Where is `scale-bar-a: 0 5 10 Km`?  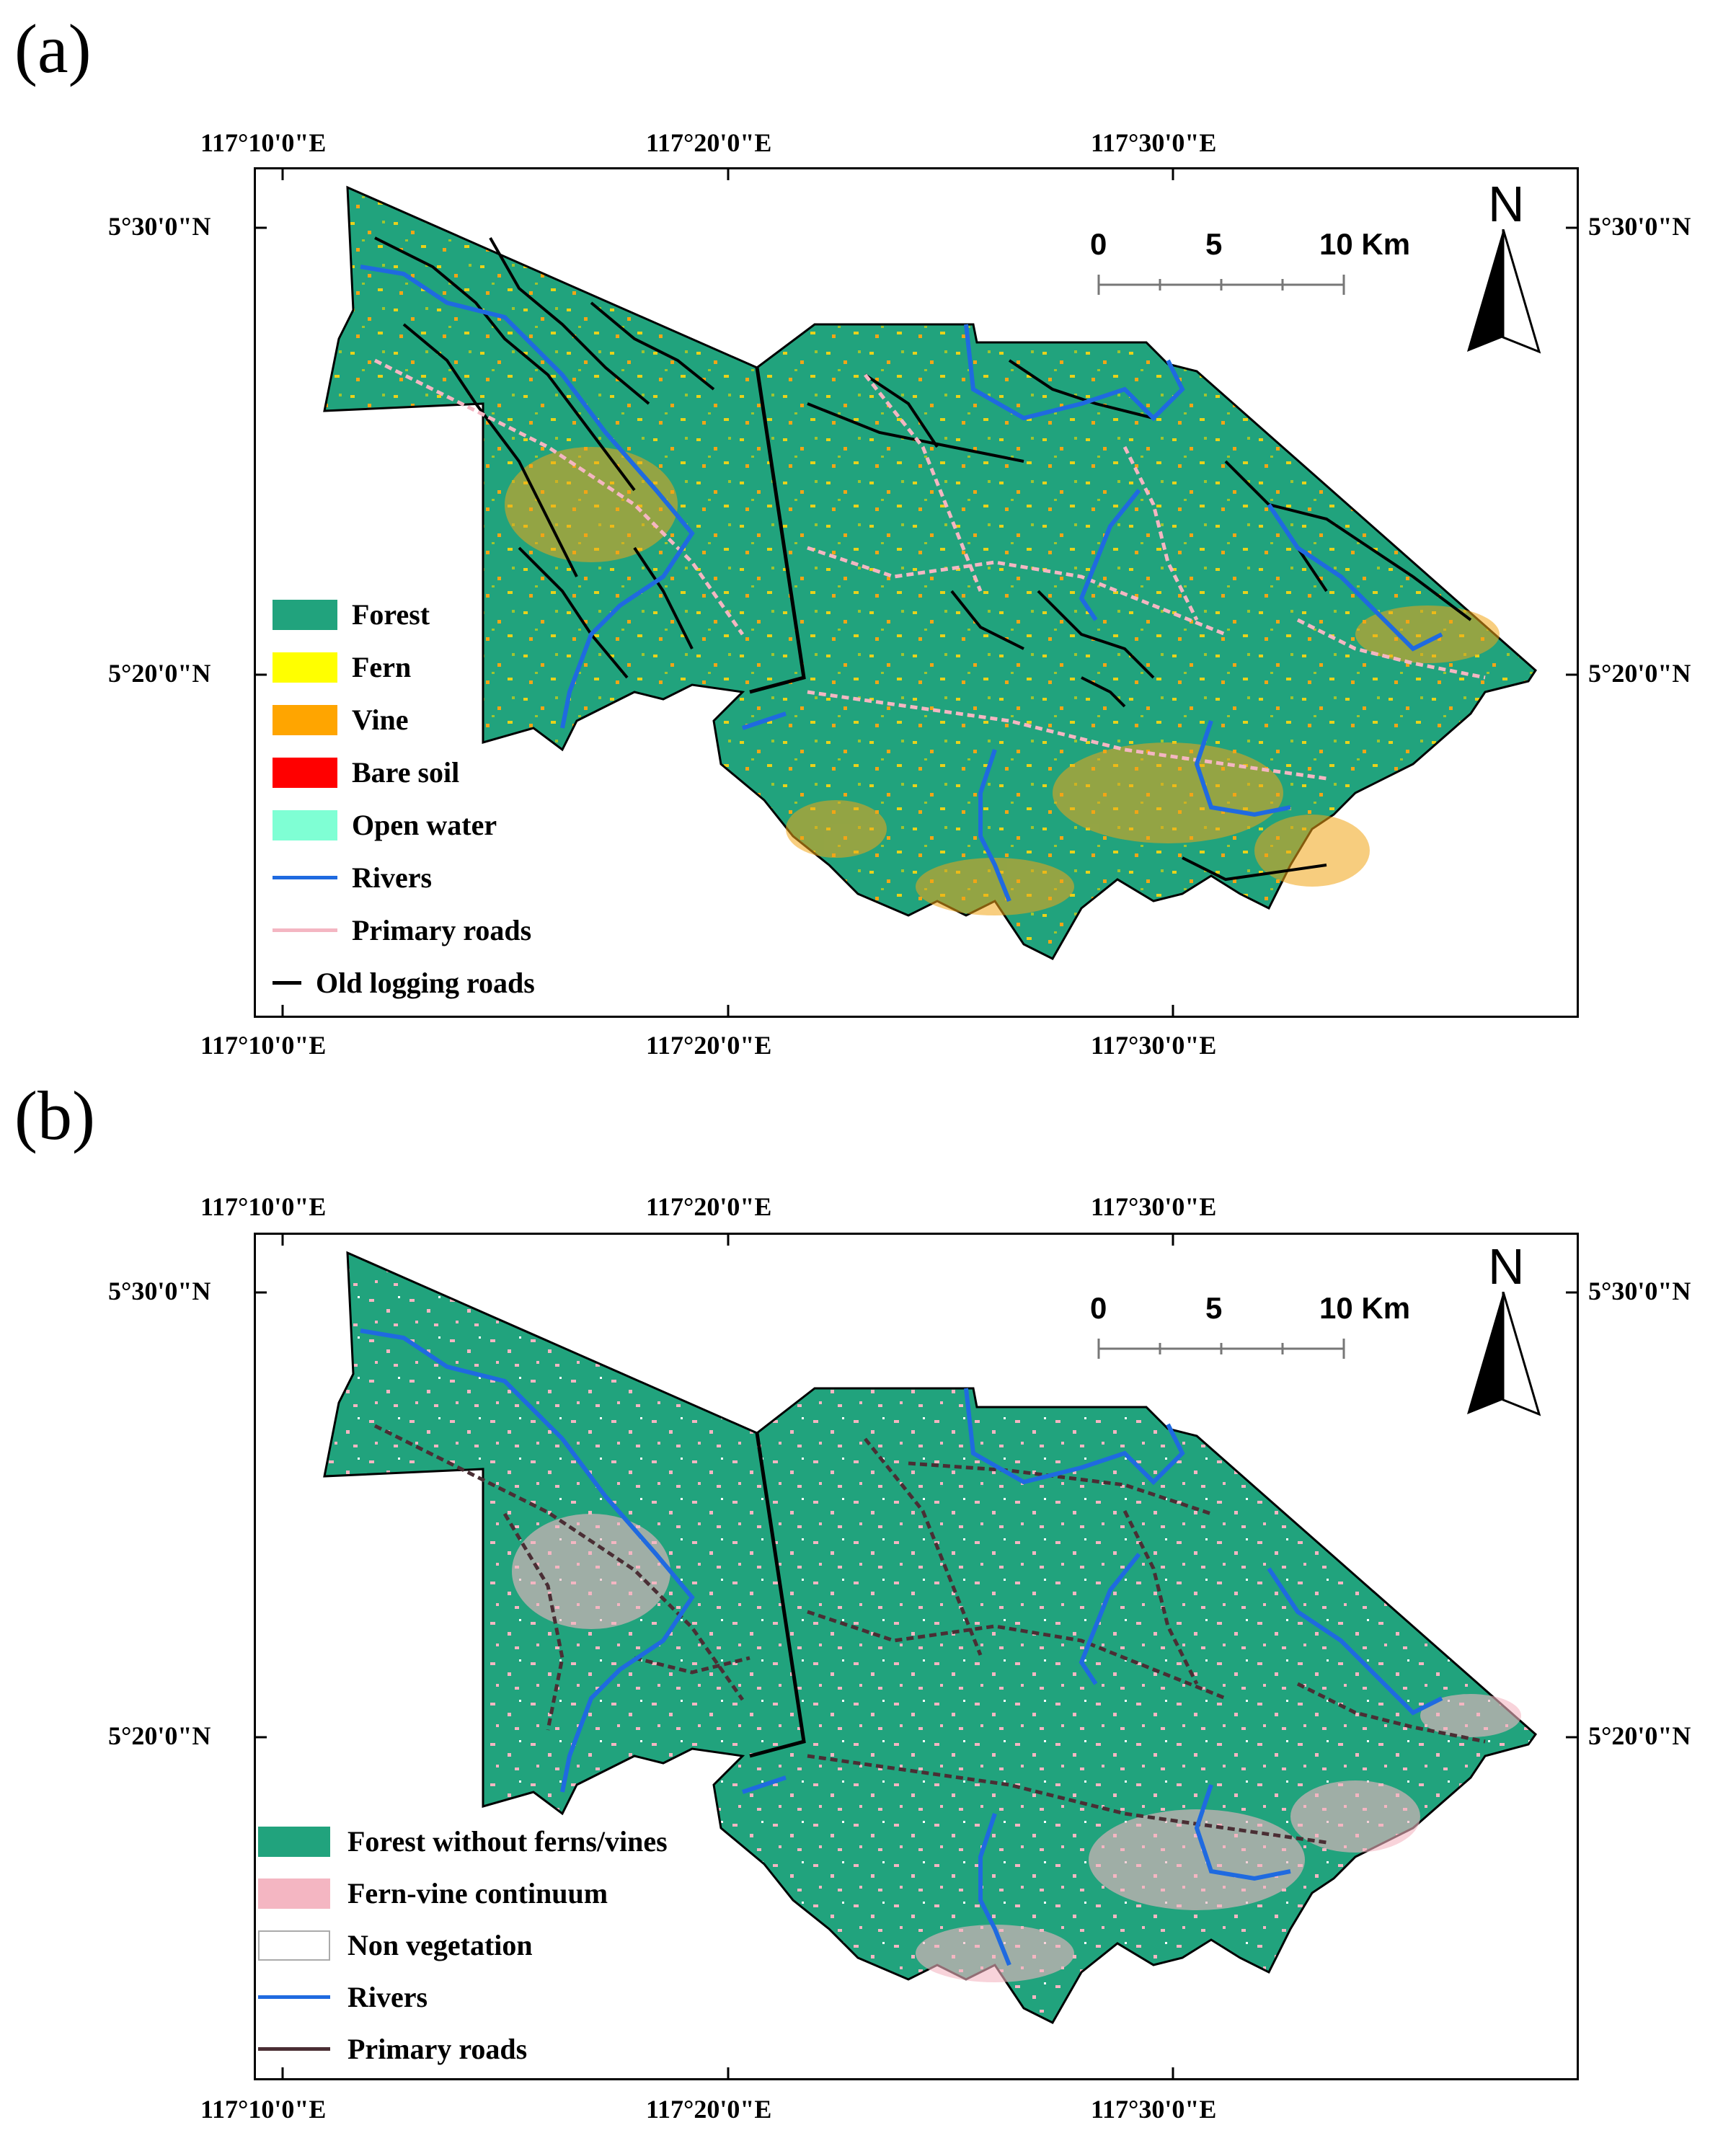 scale-bar-a: 0 5 10 Km is located at coordinates (1250, 264).